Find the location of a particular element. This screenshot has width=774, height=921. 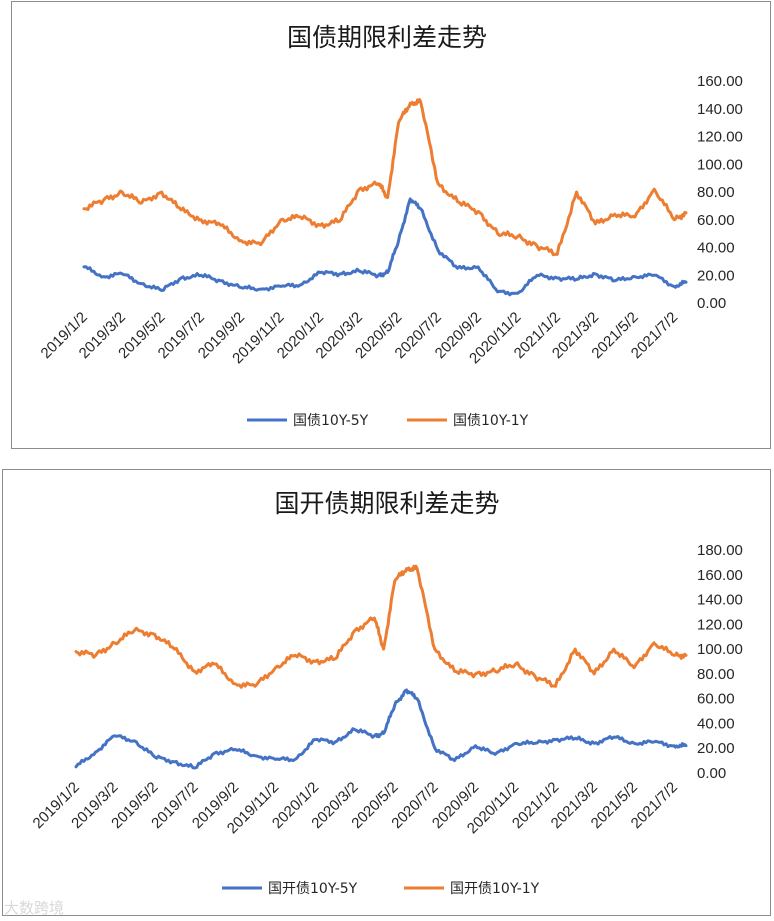

y-tick-label: 180.00 is located at coordinates (720, 550).